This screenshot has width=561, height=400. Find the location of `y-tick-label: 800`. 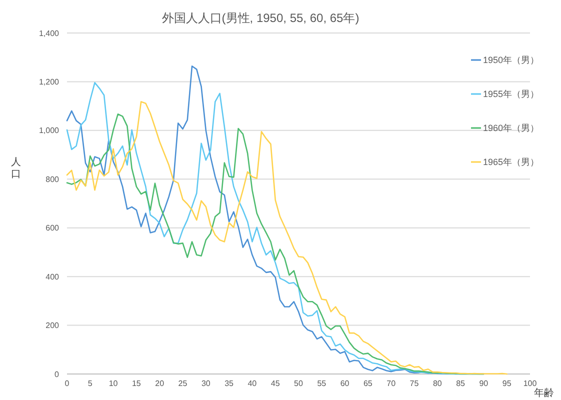

y-tick-label: 800 is located at coordinates (53, 179).